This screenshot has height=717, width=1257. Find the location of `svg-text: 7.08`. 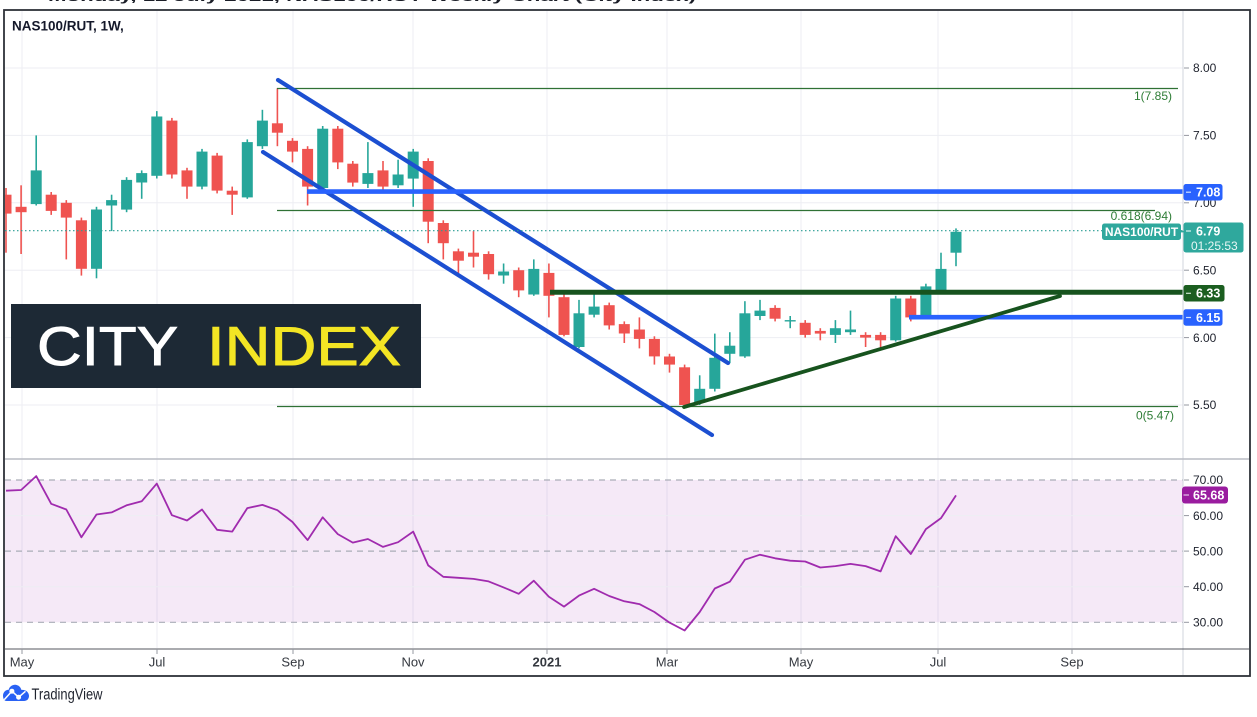

svg-text: 7.08 is located at coordinates (1208, 193).